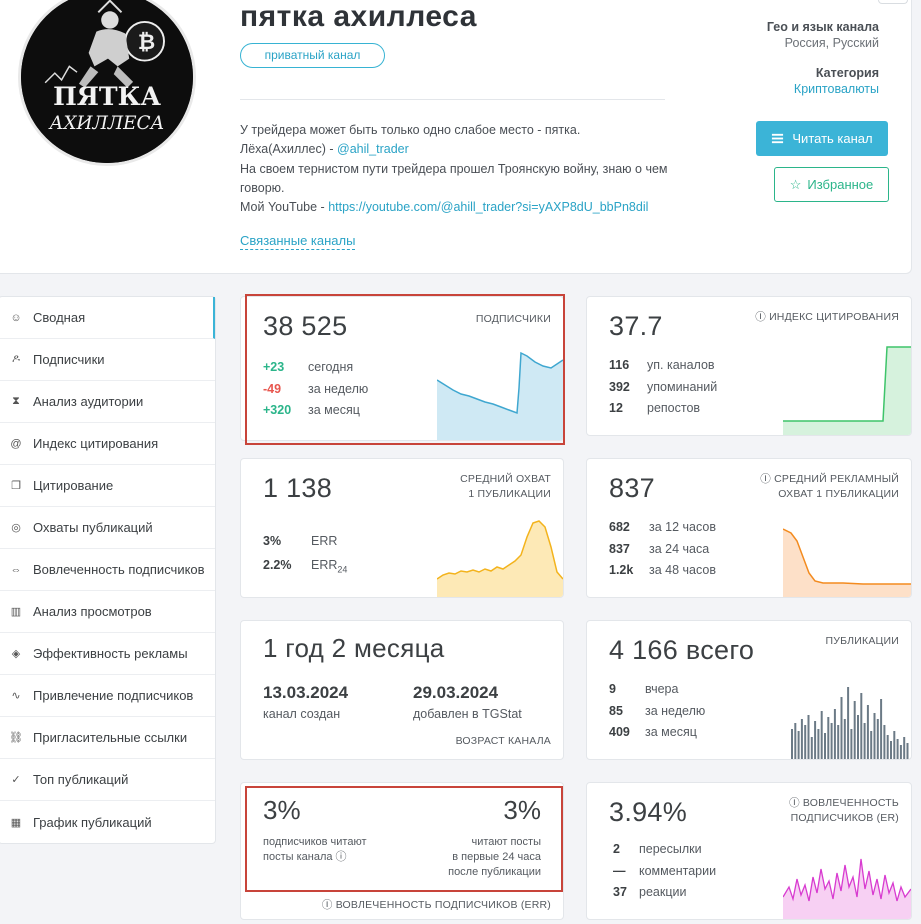 This screenshot has height=924, width=921. I want to click on err-value: 3%, so click(272, 541).